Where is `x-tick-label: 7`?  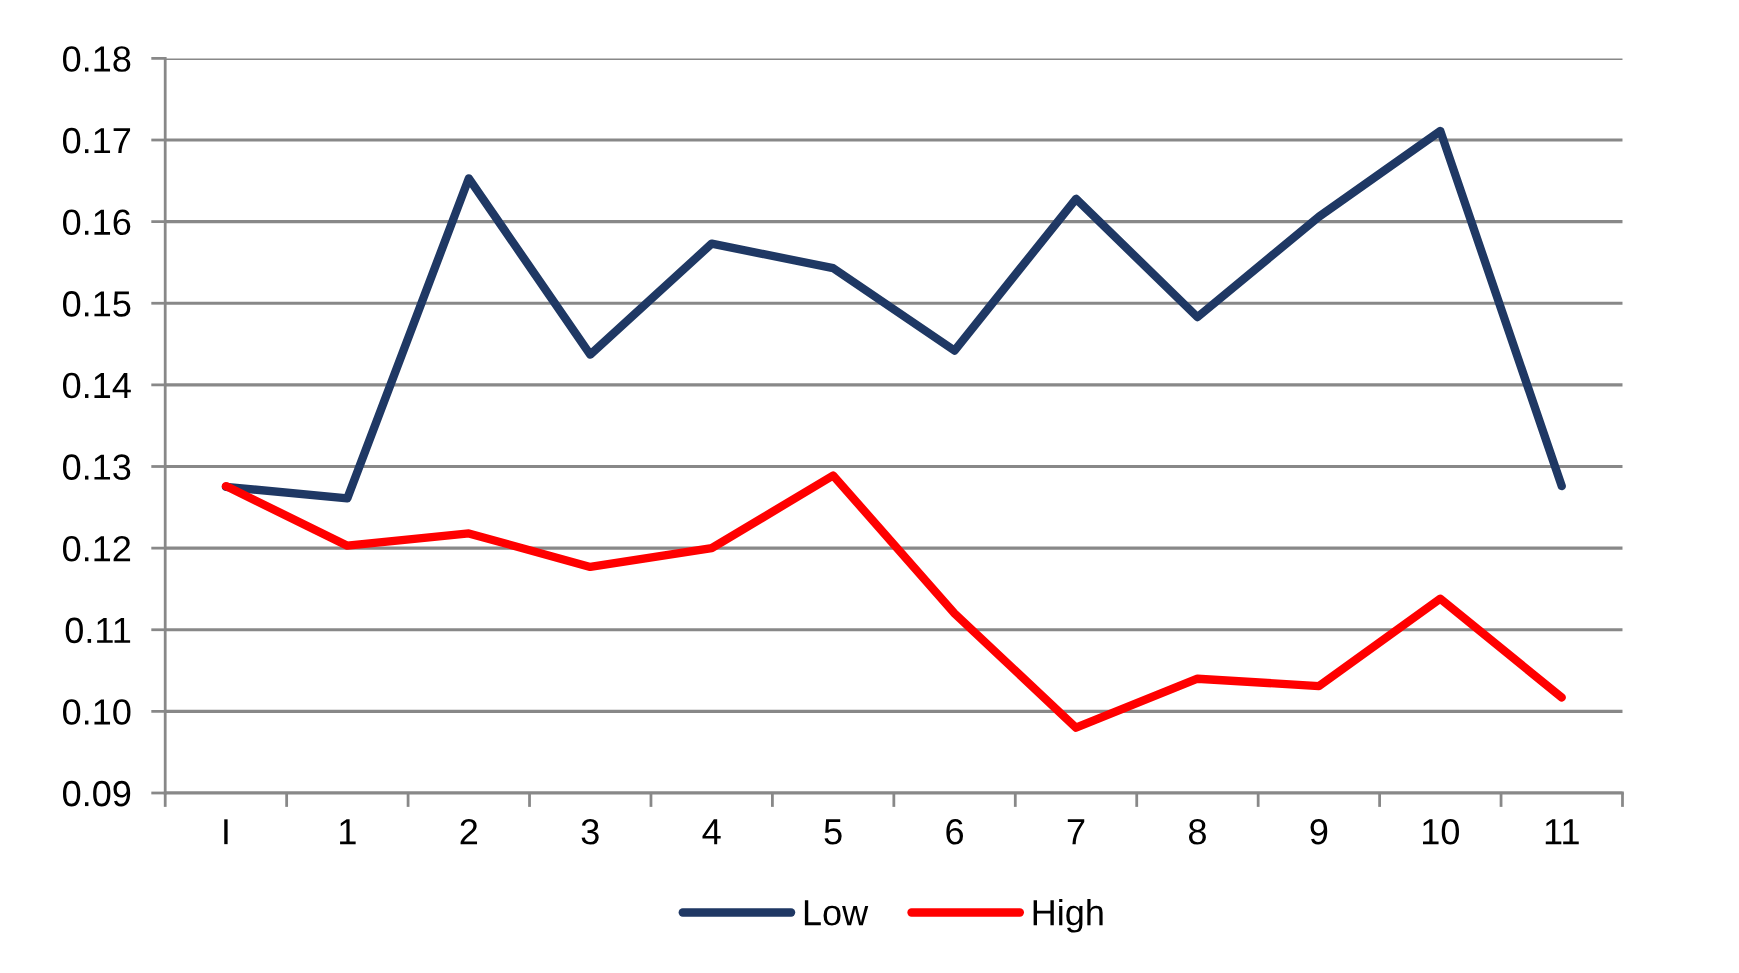
x-tick-label: 7 is located at coordinates (1076, 832).